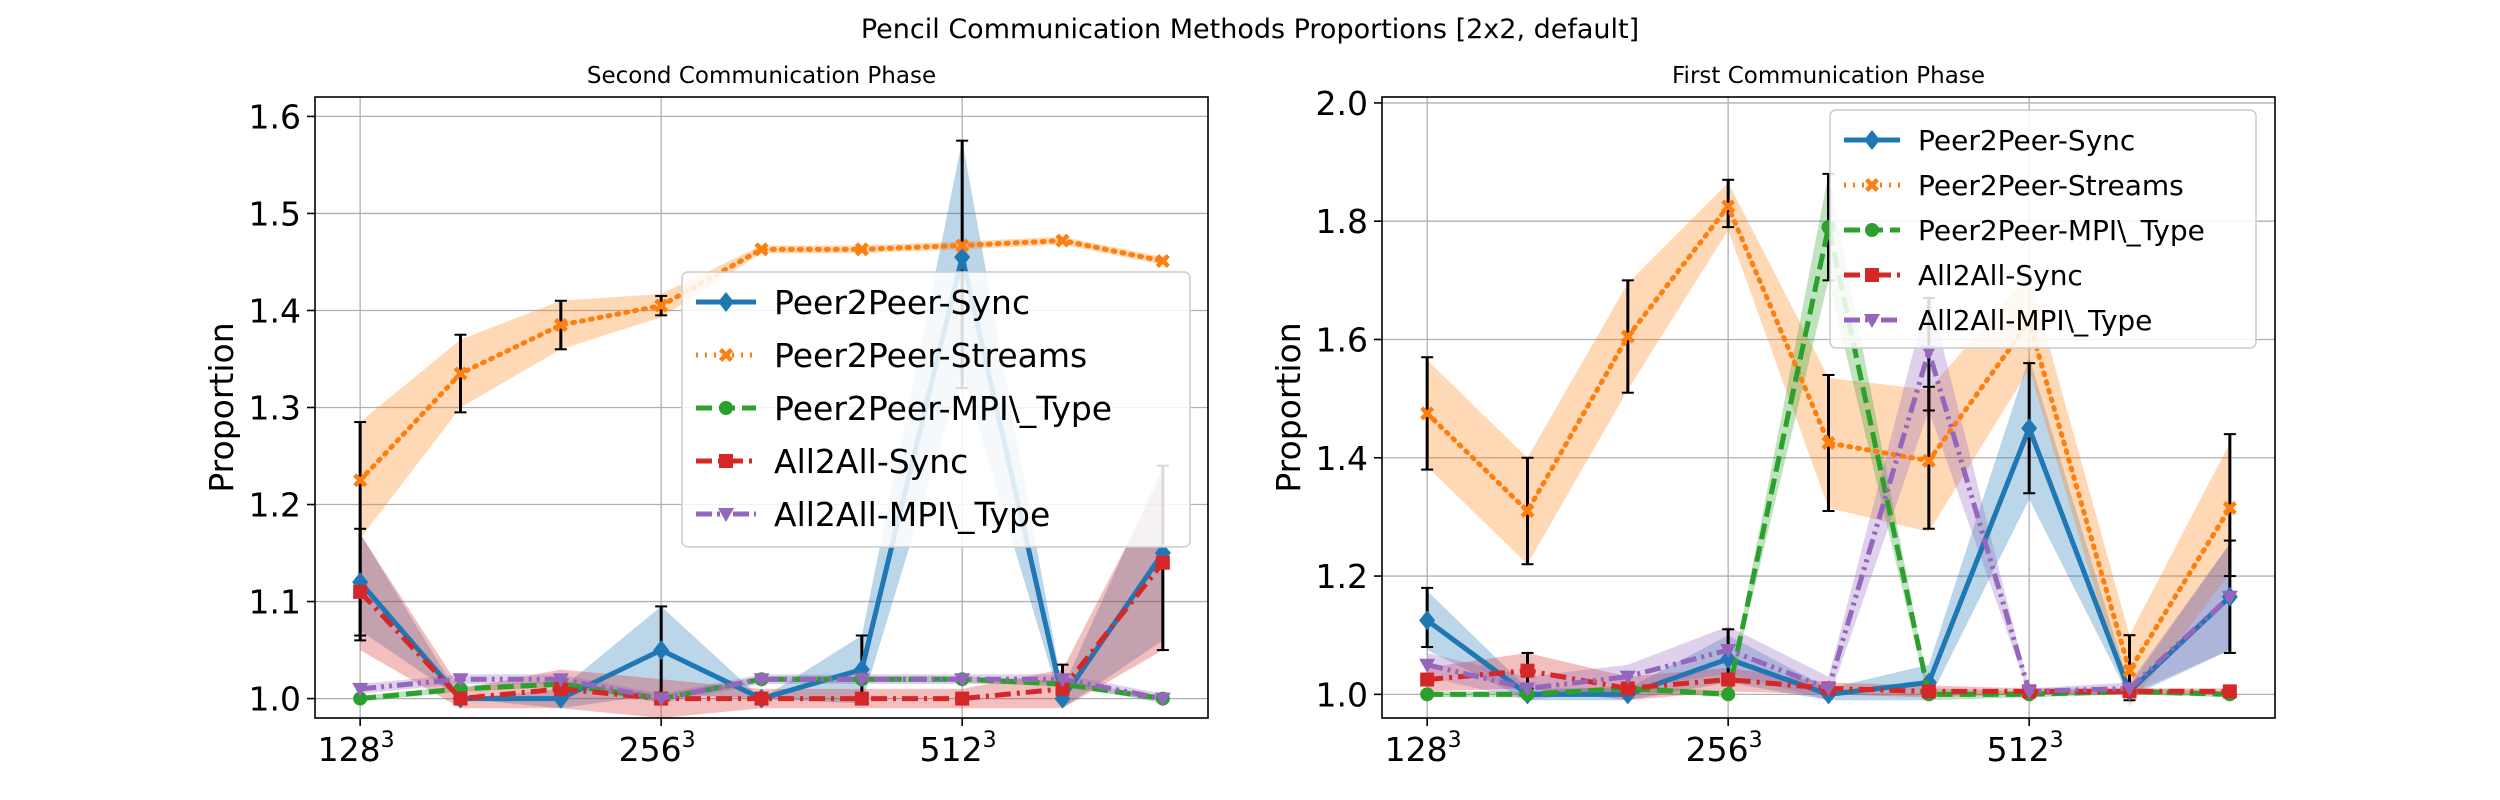 The width and height of the screenshot is (2500, 800). What do you see at coordinates (761, 630) in the screenshot?
I see `series-all2all-sync` at bounding box center [761, 630].